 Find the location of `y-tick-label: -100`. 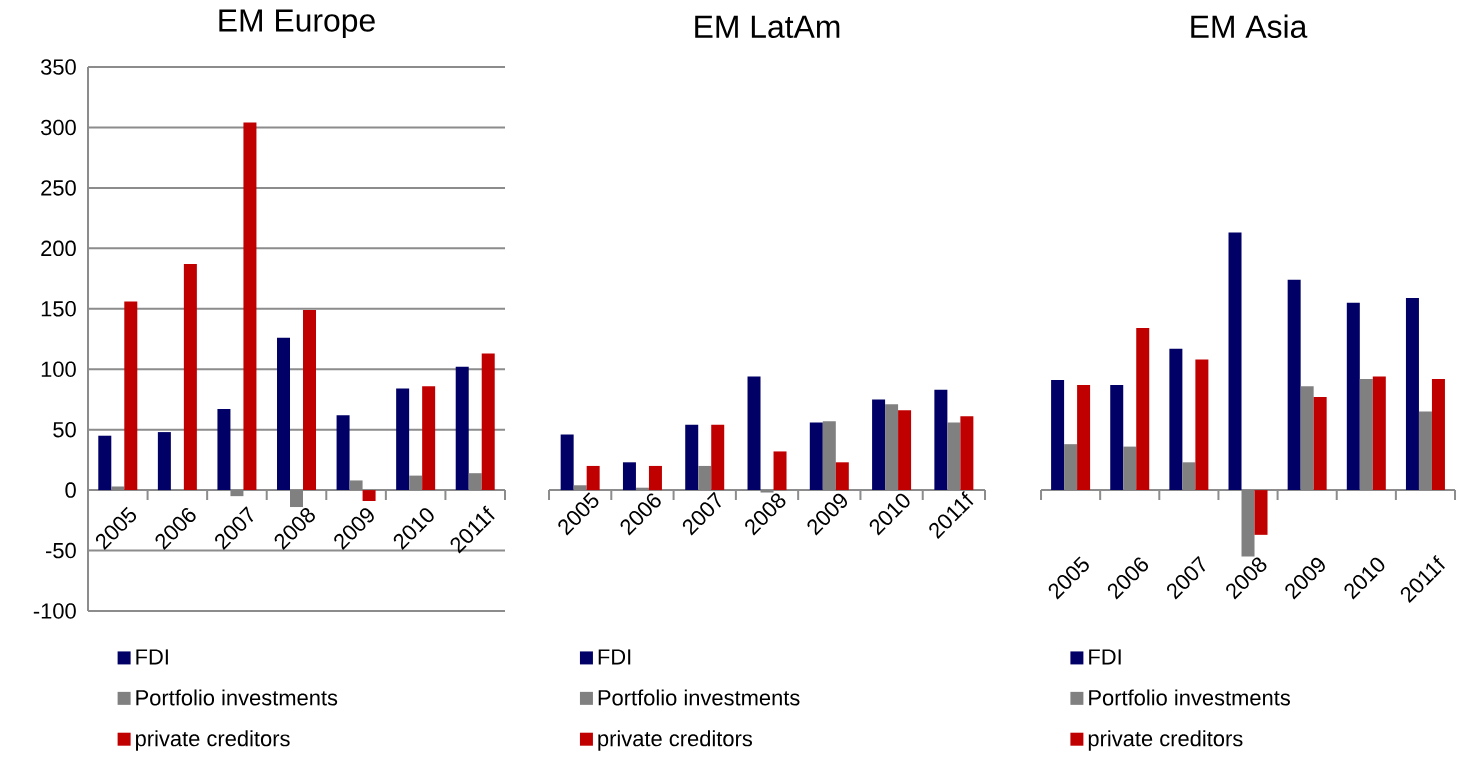

y-tick-label: -100 is located at coordinates (54, 611).